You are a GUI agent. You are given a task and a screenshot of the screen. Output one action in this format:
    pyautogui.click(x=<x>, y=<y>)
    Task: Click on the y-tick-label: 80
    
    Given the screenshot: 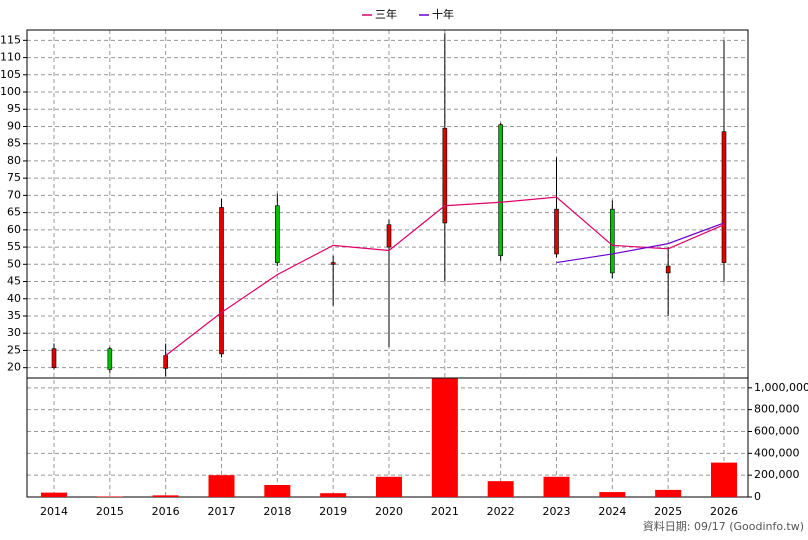 What is the action you would take?
    pyautogui.click(x=14, y=160)
    